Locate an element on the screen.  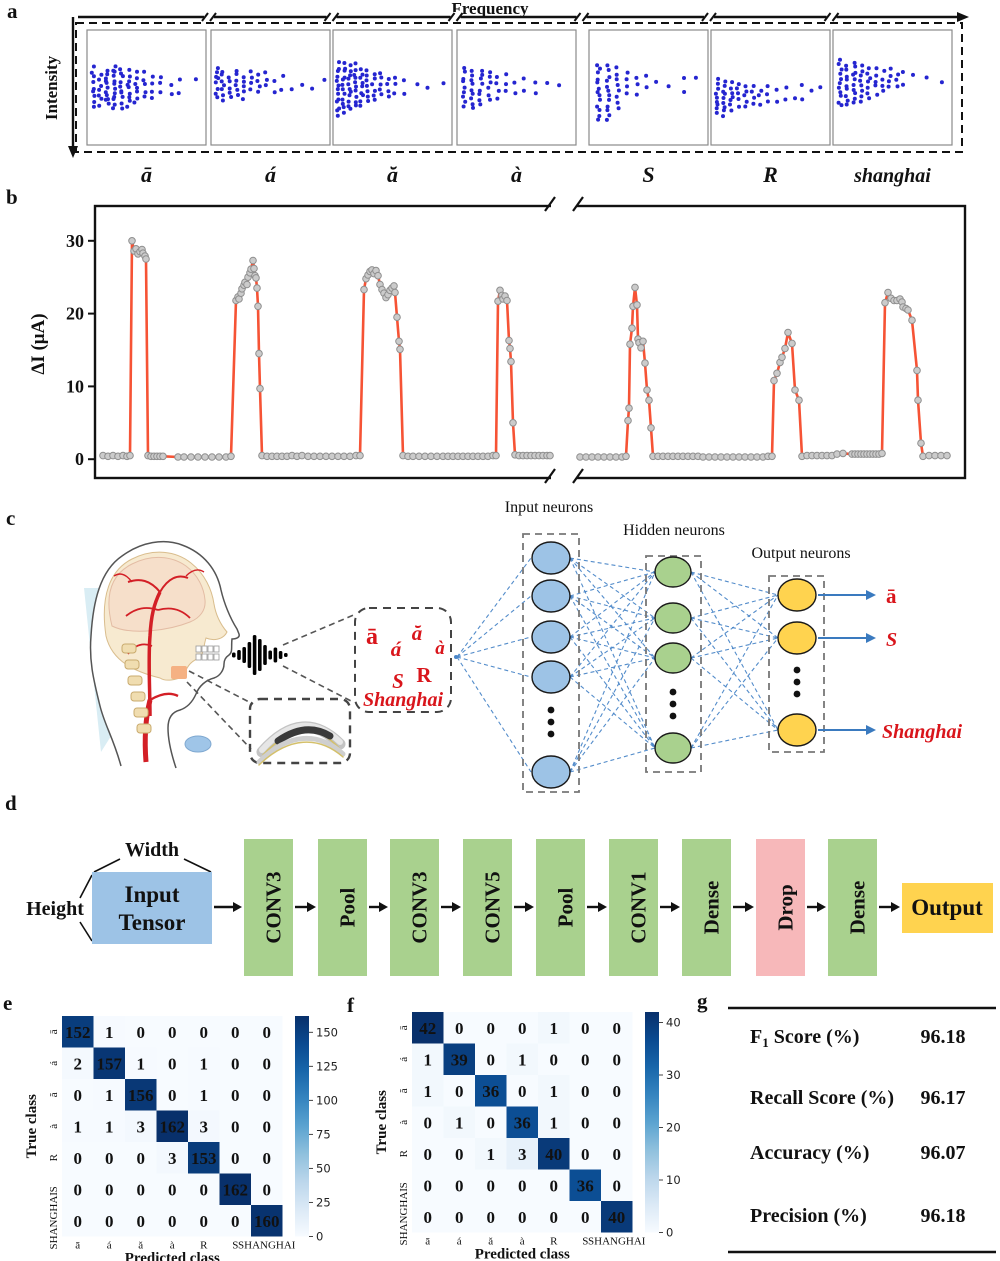
y-class-label: S is located at coordinates (404, 1185).